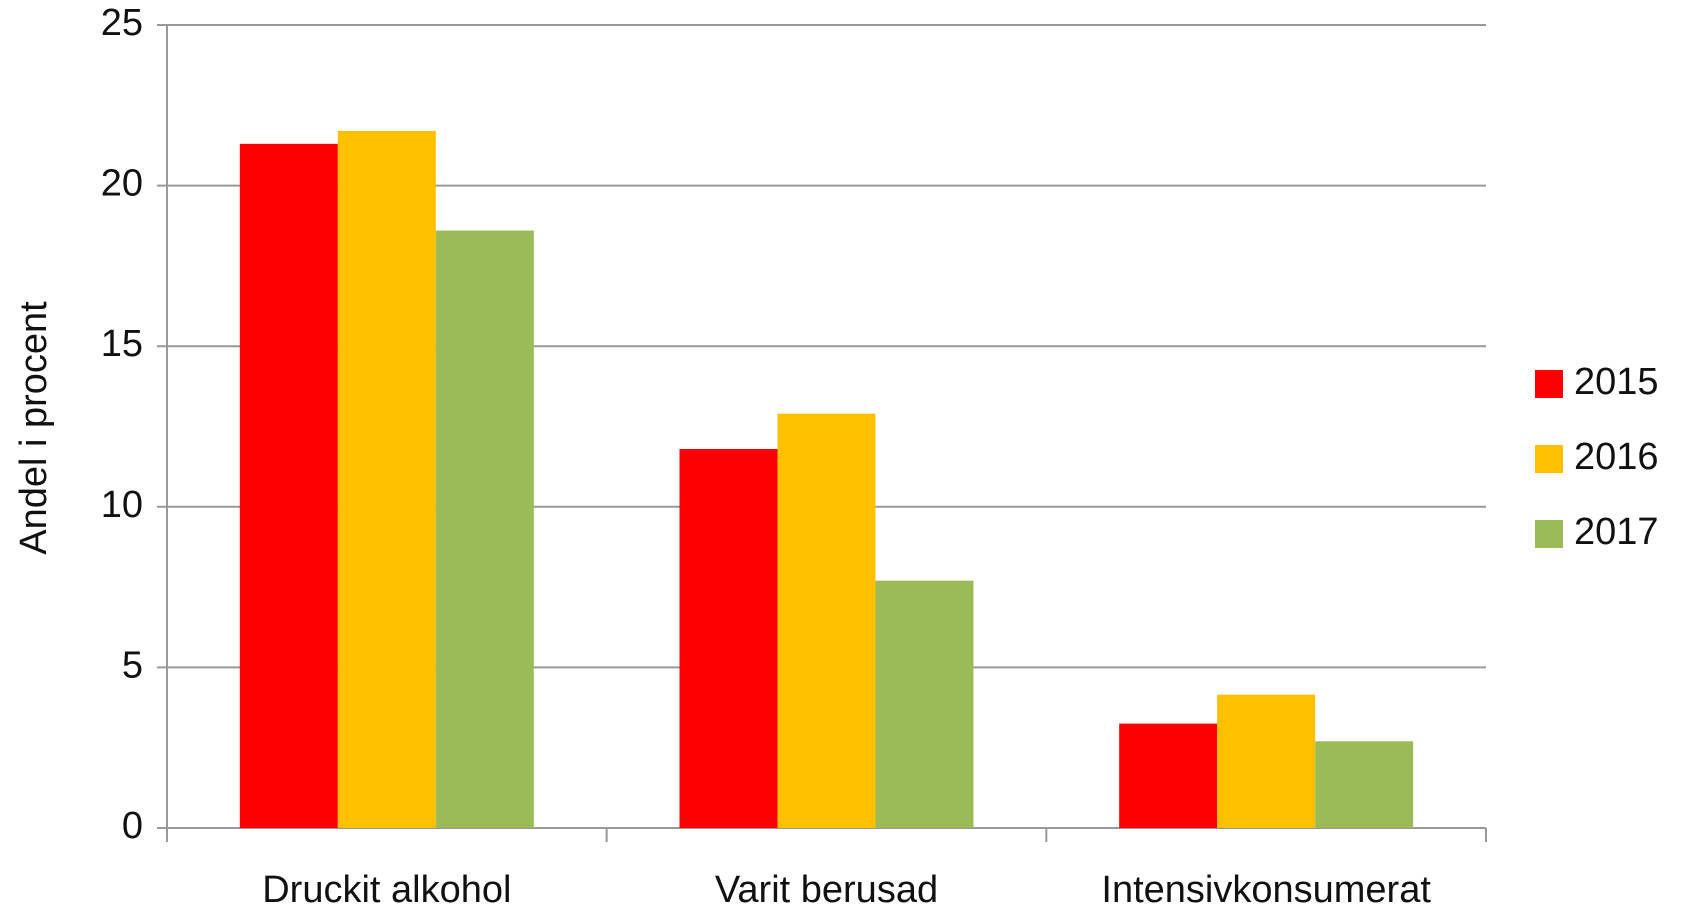  Describe the element at coordinates (1266, 888) in the screenshot. I see `x-tick-label: Intensivkonsumerat` at that location.